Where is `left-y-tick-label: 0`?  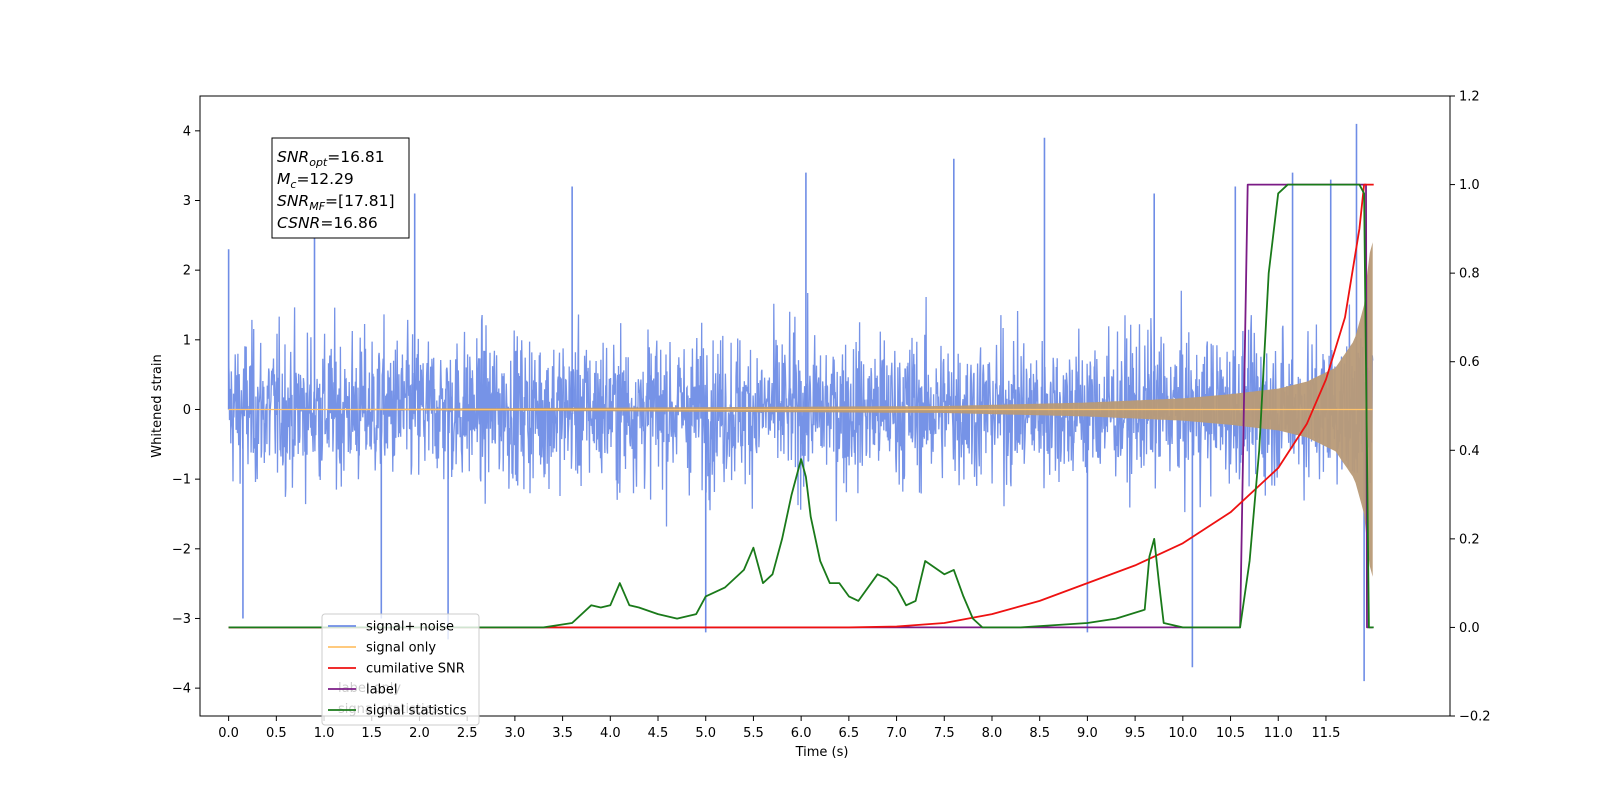
left-y-tick-label: 0 is located at coordinates (187, 410).